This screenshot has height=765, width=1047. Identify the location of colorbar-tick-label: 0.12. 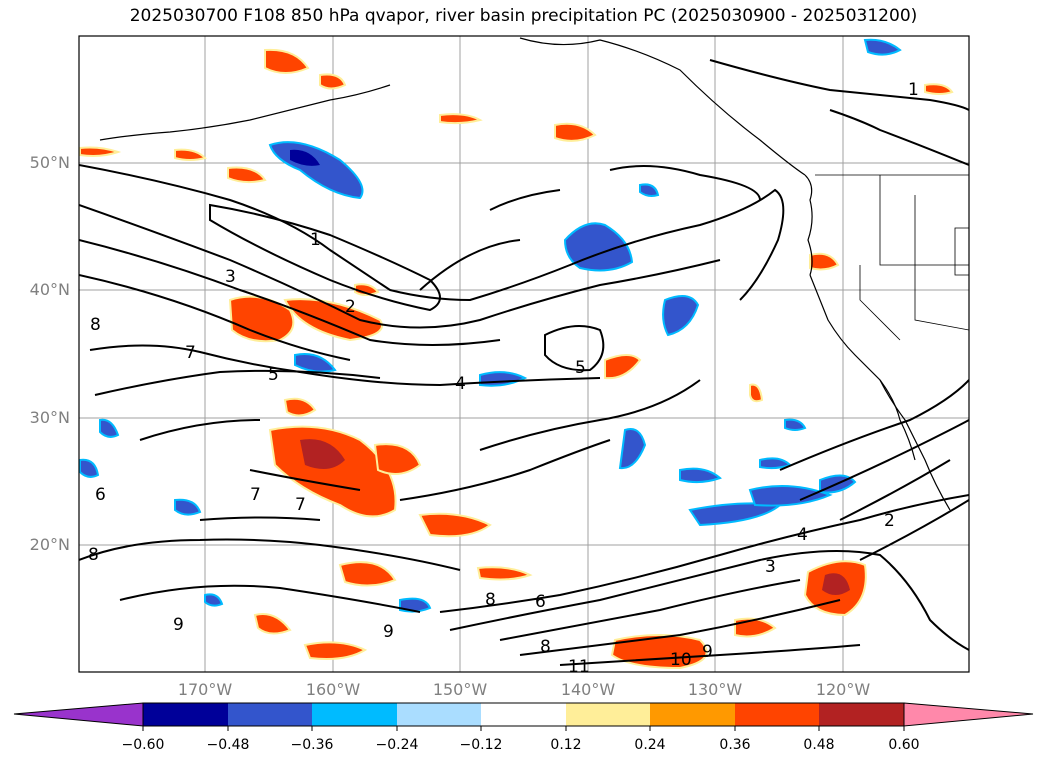
(566, 745).